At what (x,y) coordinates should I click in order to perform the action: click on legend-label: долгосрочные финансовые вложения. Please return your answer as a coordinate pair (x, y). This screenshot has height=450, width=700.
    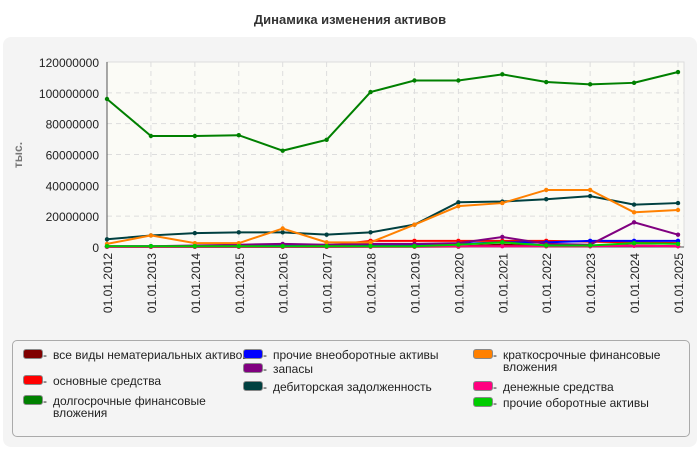
    Looking at the image, I should click on (129, 407).